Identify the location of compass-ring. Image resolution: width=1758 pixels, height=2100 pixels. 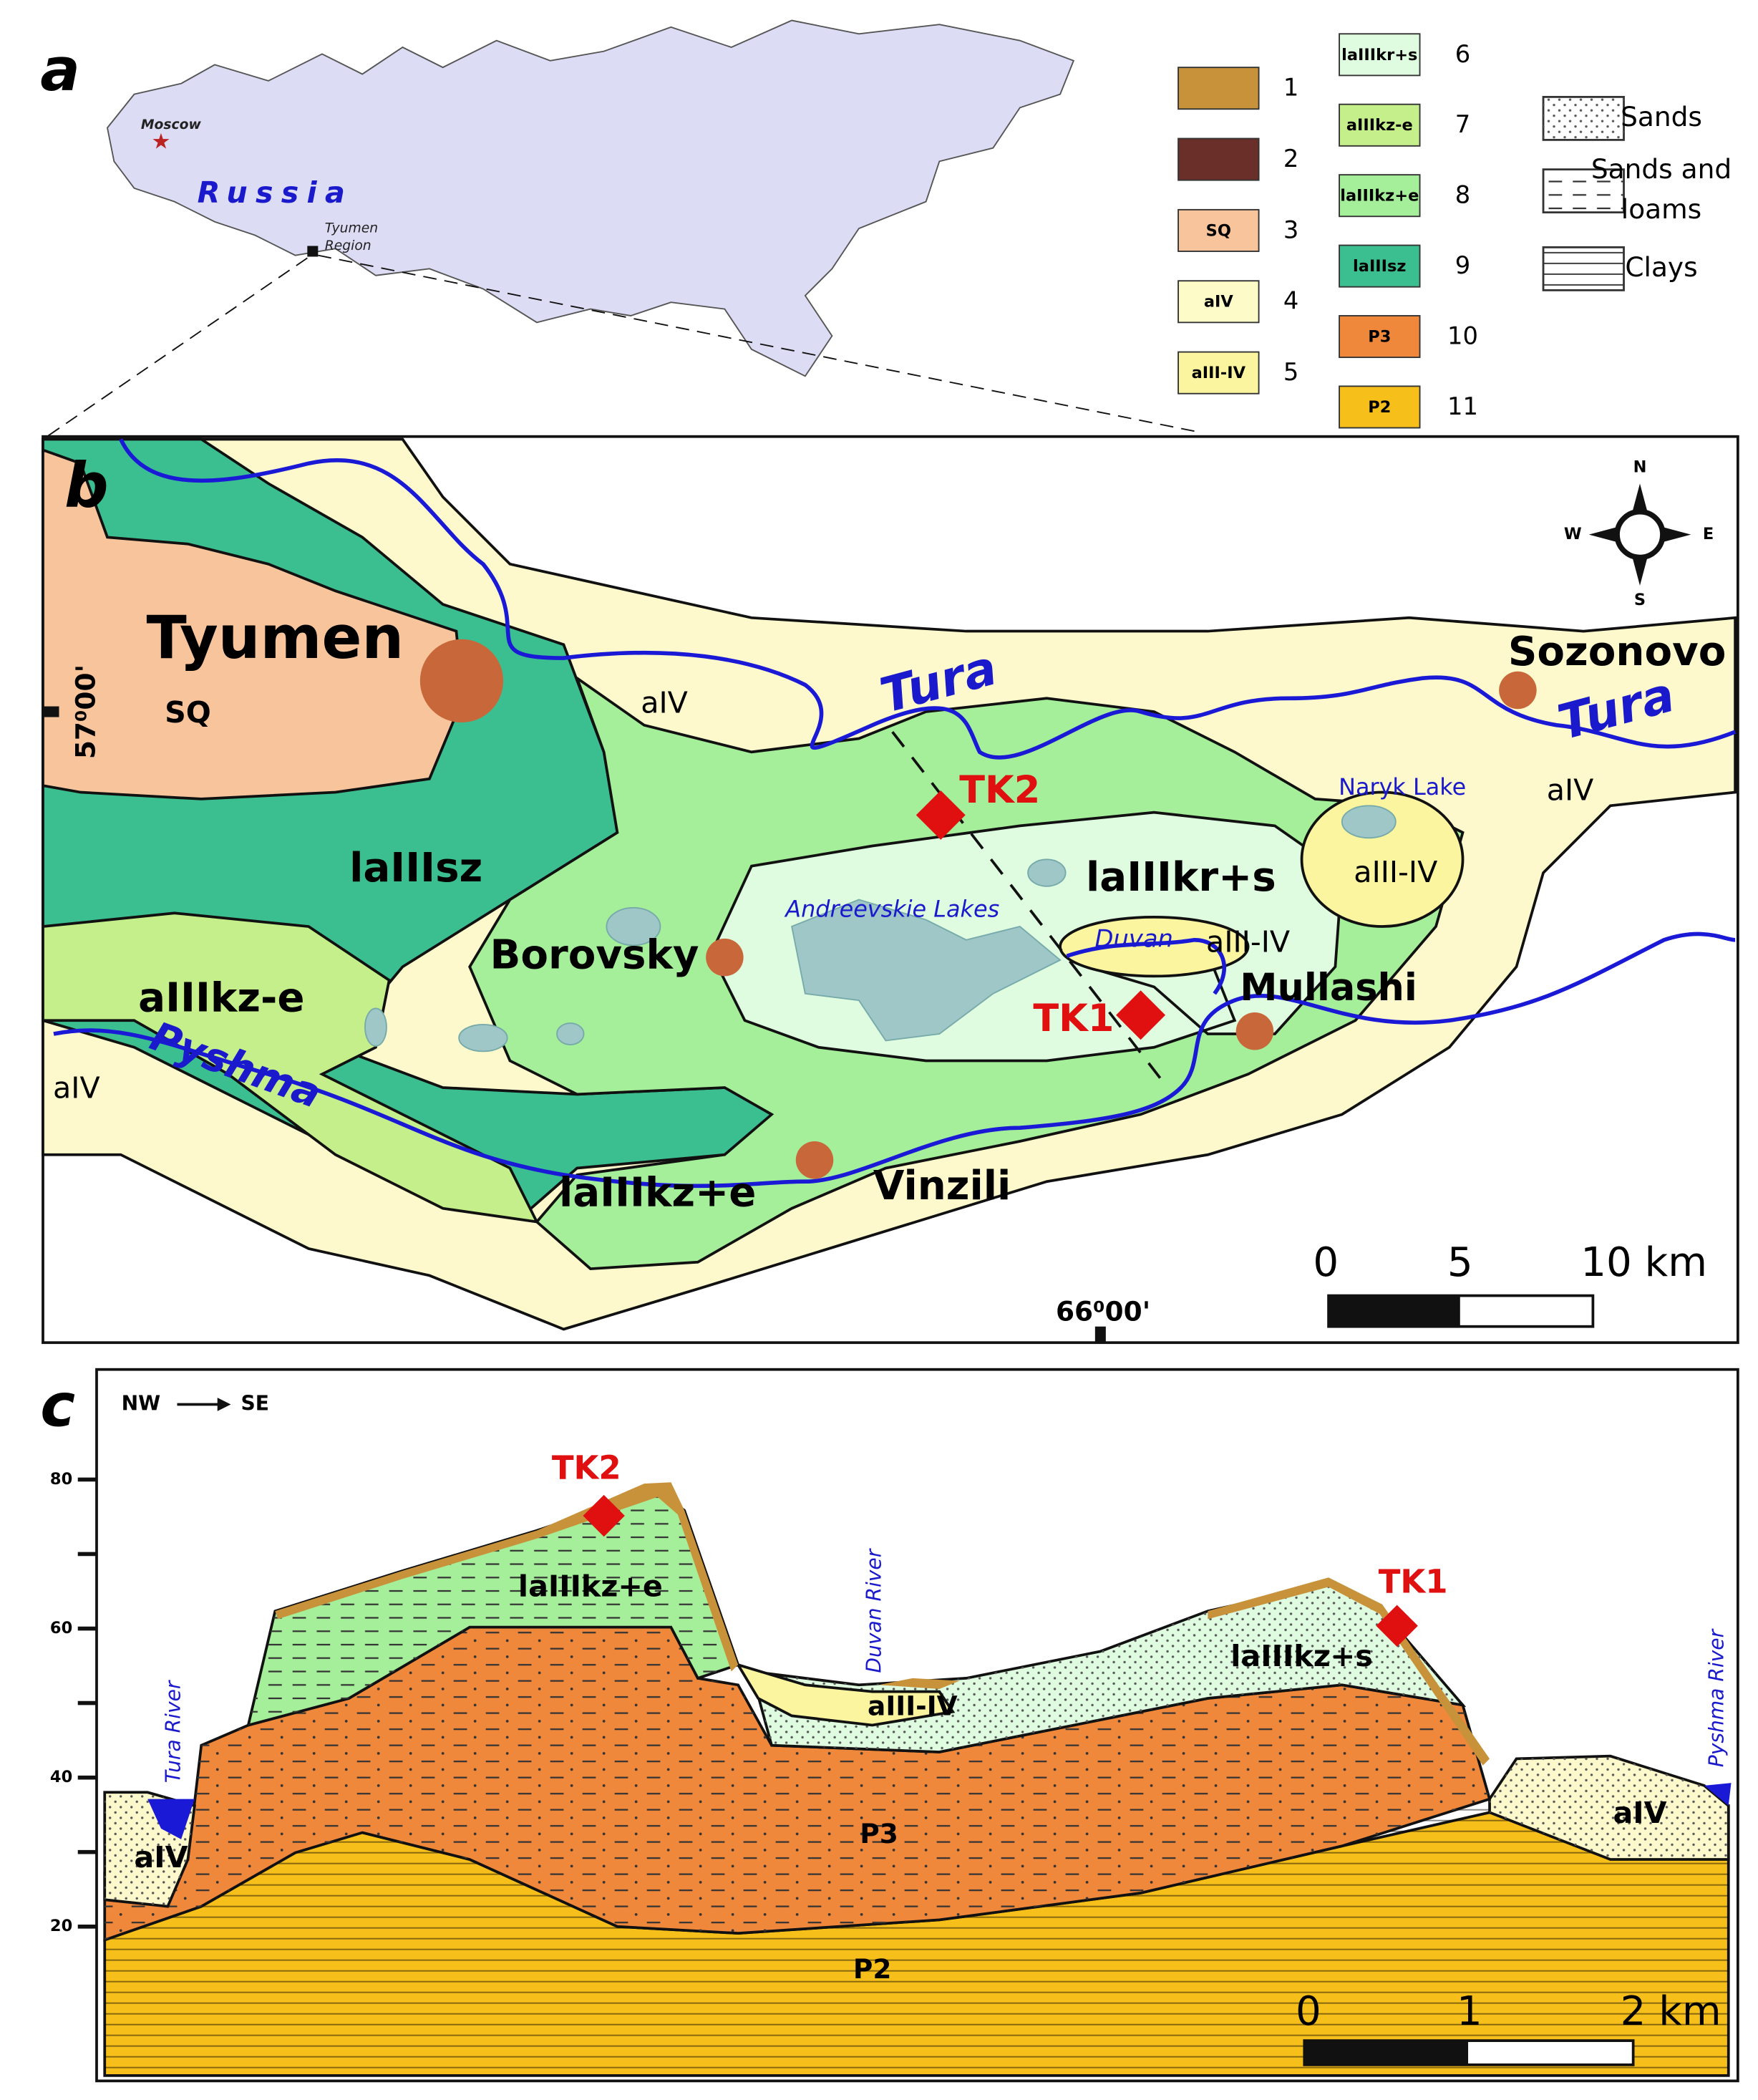
(1640, 534).